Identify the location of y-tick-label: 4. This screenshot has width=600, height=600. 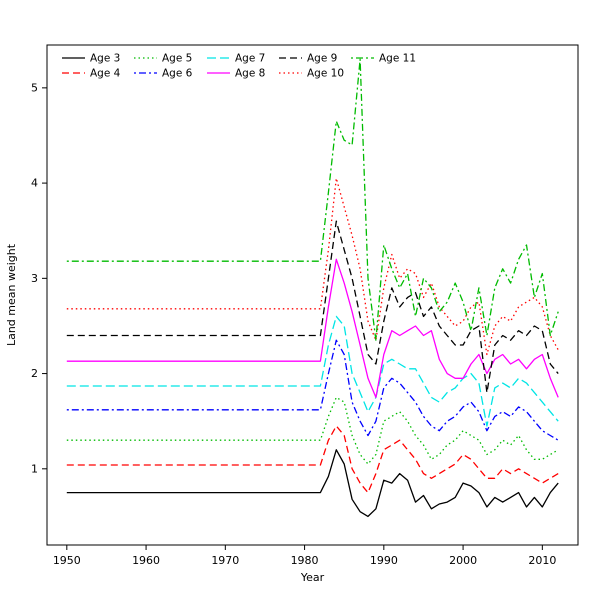
(34, 183).